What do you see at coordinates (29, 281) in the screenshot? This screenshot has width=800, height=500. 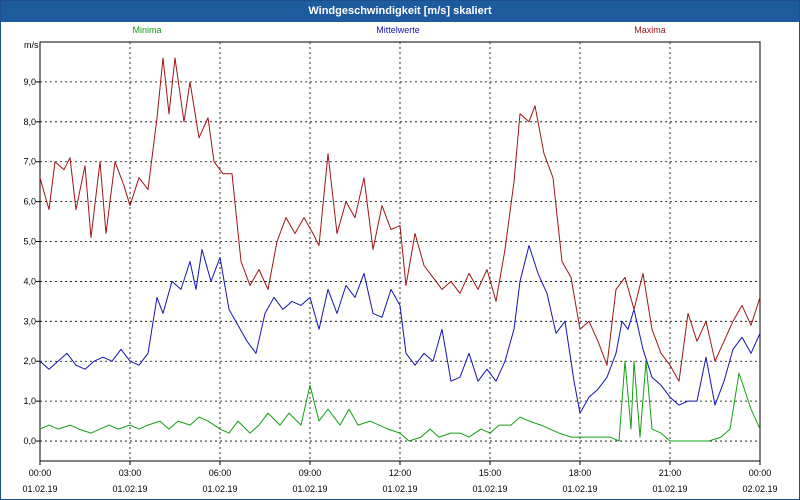 I see `y-tick-label: 4,0` at bounding box center [29, 281].